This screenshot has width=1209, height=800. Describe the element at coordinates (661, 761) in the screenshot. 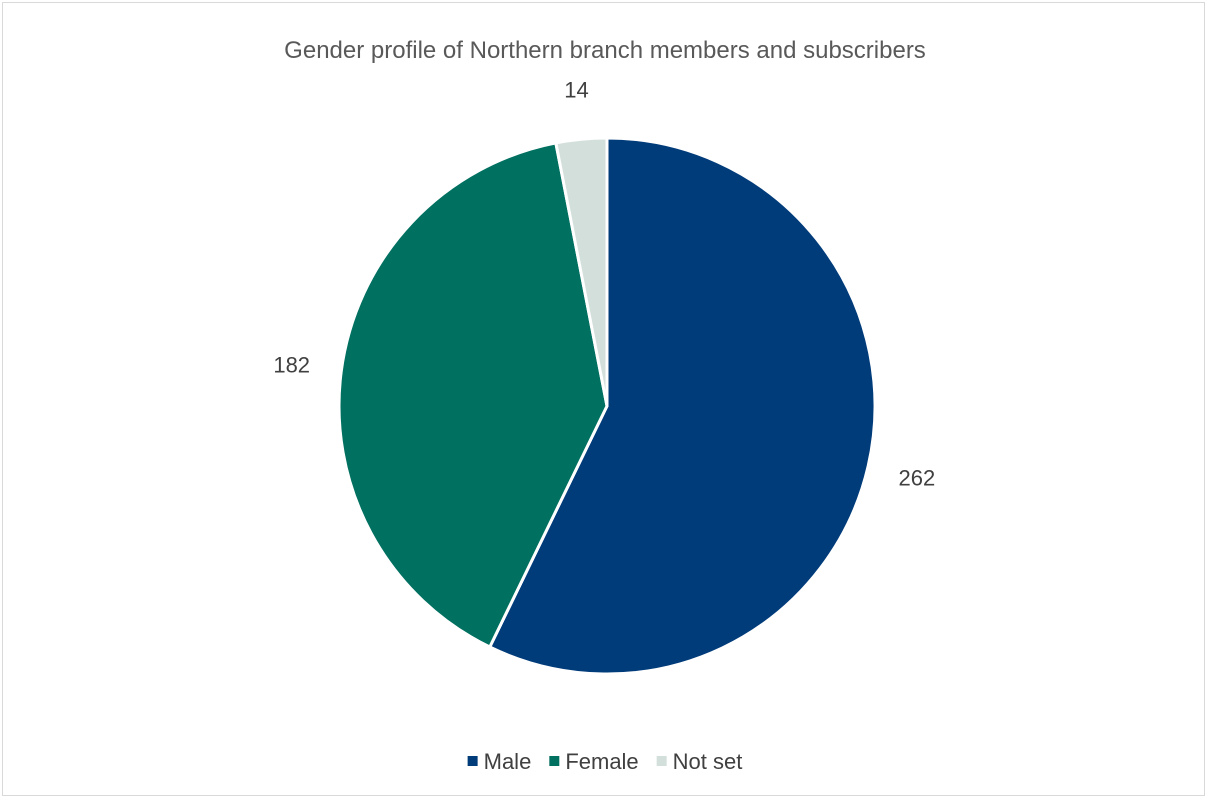

I see `legend-swatch-not-set` at that location.